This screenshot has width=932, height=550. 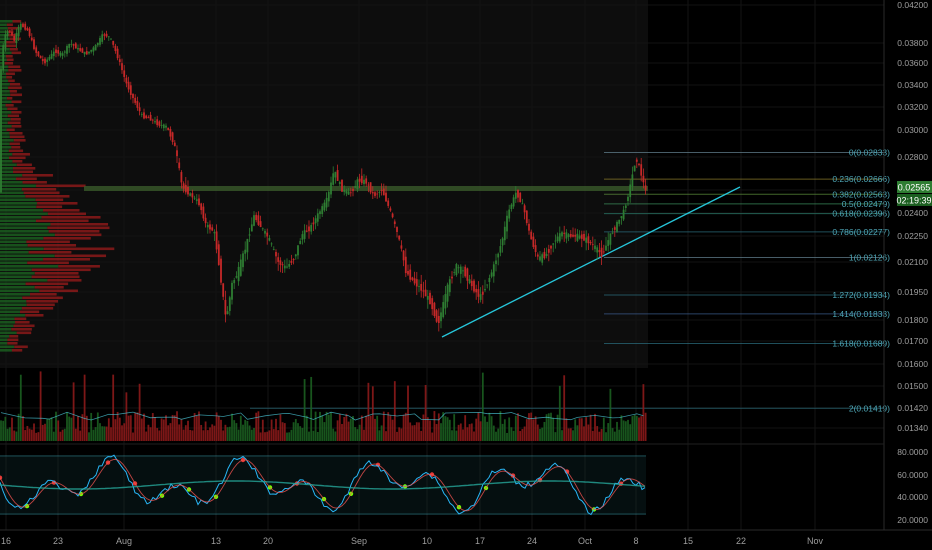 I want to click on time-axis-label: 20, so click(x=268, y=541).